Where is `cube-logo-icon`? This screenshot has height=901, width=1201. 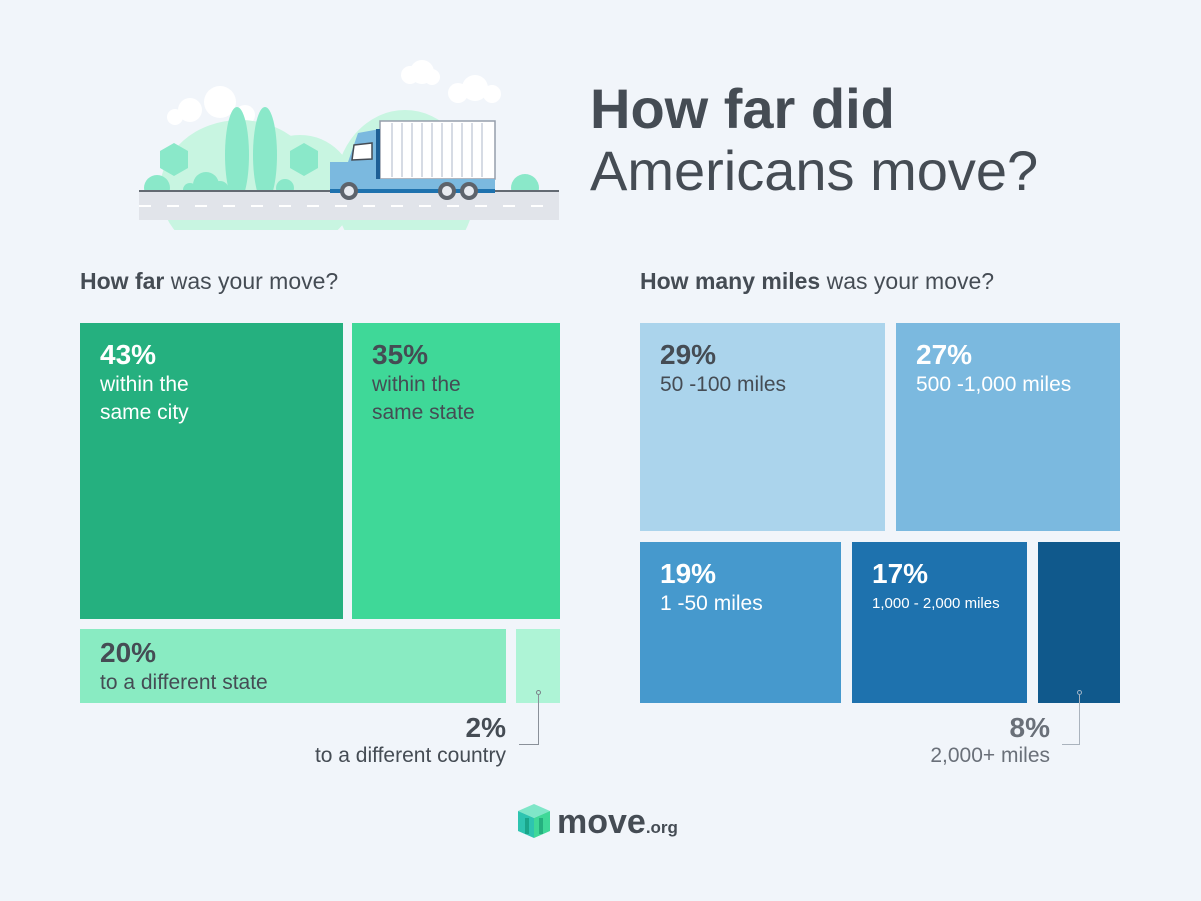
cube-logo-icon is located at coordinates (534, 821).